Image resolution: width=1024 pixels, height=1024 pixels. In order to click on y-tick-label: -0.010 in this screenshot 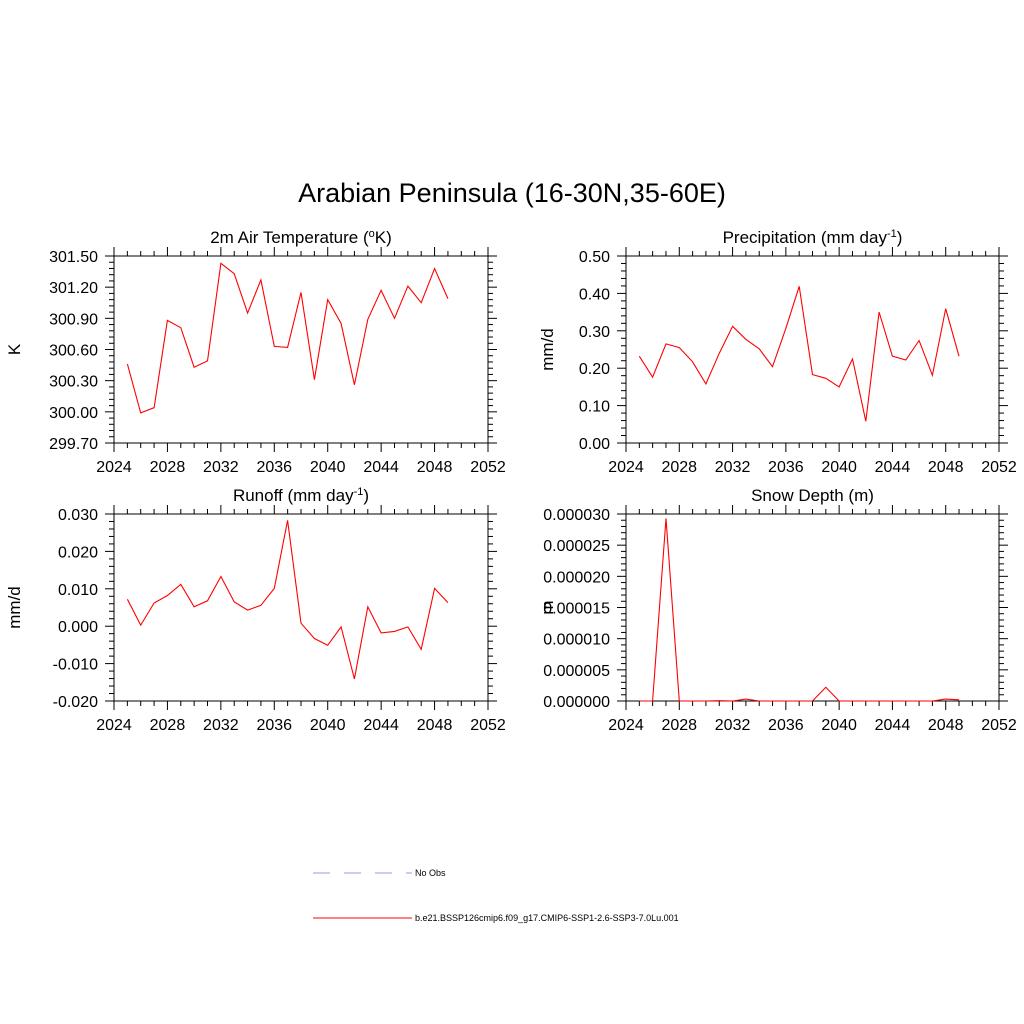, I will do `click(75, 665)`.